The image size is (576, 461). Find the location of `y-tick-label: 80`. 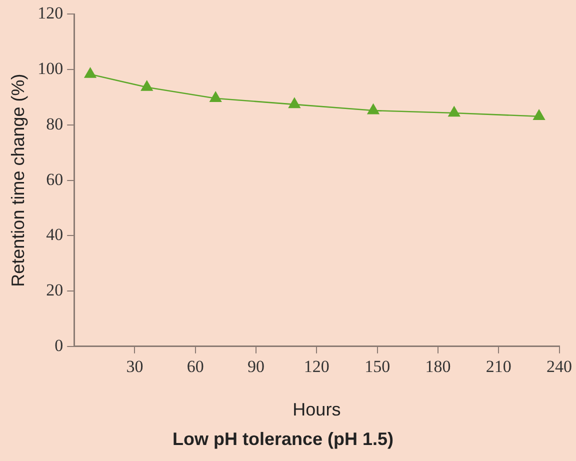

y-tick-label: 80 is located at coordinates (55, 124).